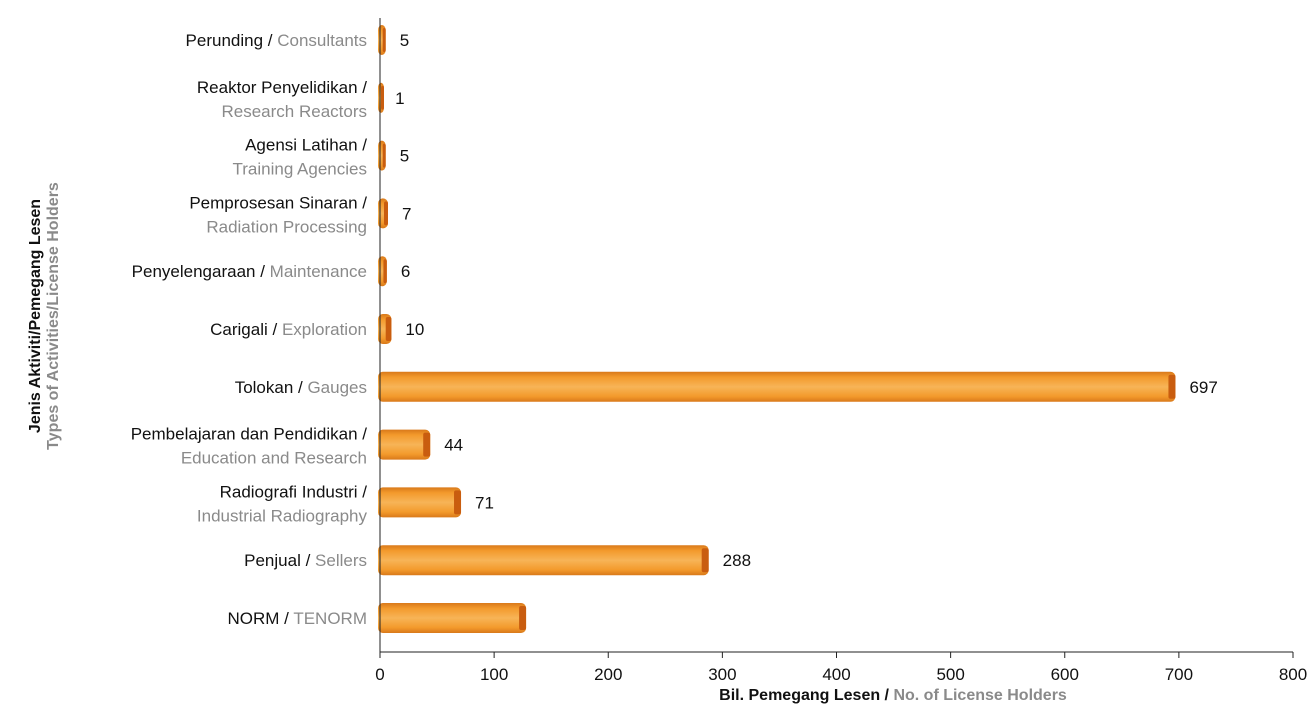 The width and height of the screenshot is (1309, 714). I want to click on x-tick-label: 600, so click(1065, 674).